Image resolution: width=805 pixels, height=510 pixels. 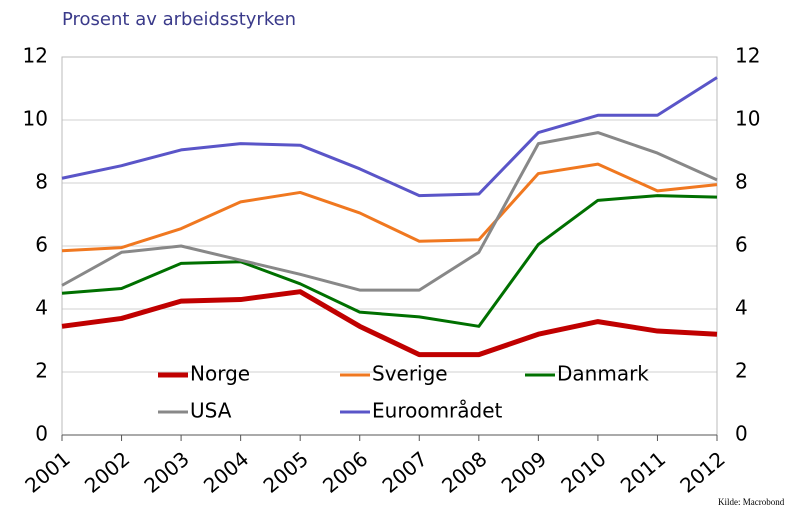 What do you see at coordinates (437, 411) in the screenshot?
I see `legend-label: Euroområdet` at bounding box center [437, 411].